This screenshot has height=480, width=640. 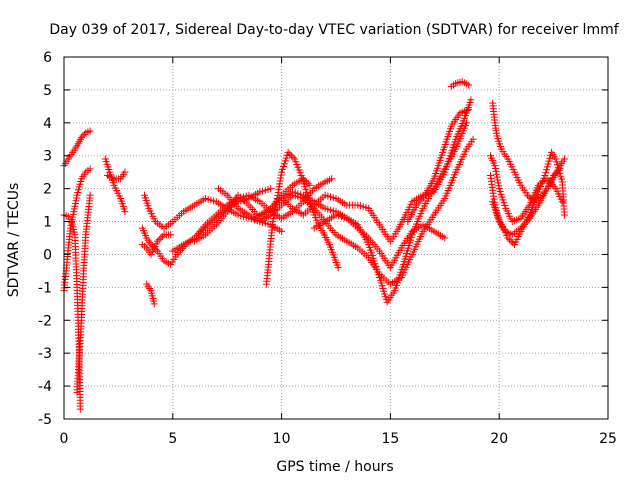 What do you see at coordinates (460, 84) in the screenshot?
I see `series-s19` at bounding box center [460, 84].